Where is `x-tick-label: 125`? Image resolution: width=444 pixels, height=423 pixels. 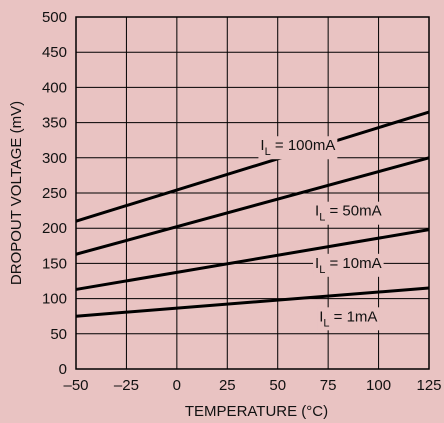 x-tick-label: 125 is located at coordinates (428, 385).